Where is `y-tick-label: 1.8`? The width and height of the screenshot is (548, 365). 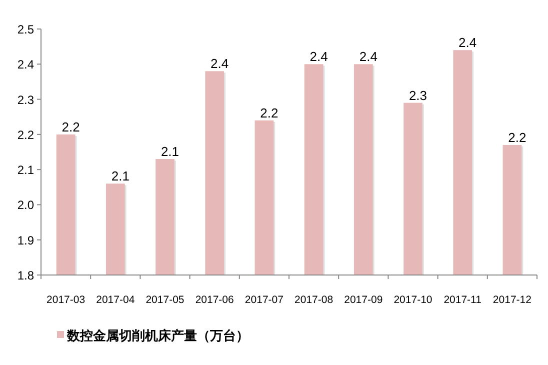 y-tick-label: 1.8 is located at coordinates (25, 275).